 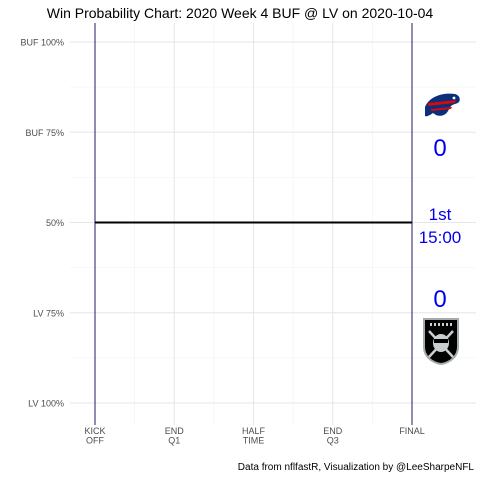 What do you see at coordinates (46, 404) in the screenshot?
I see `y-tick-label: LV 100%` at bounding box center [46, 404].